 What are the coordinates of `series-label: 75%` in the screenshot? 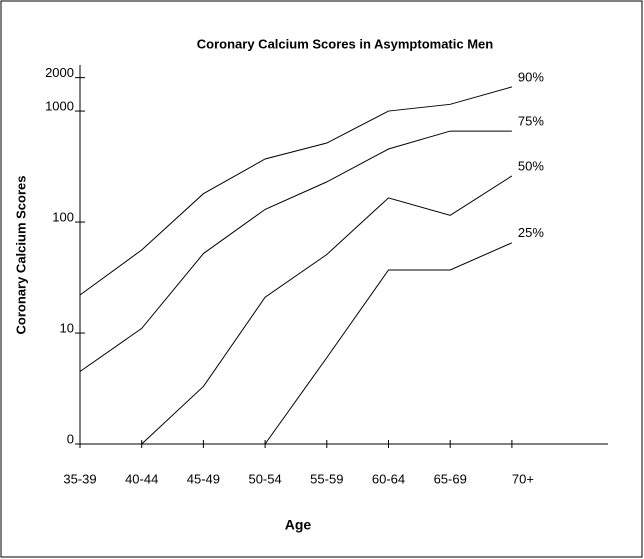 It's located at (531, 121).